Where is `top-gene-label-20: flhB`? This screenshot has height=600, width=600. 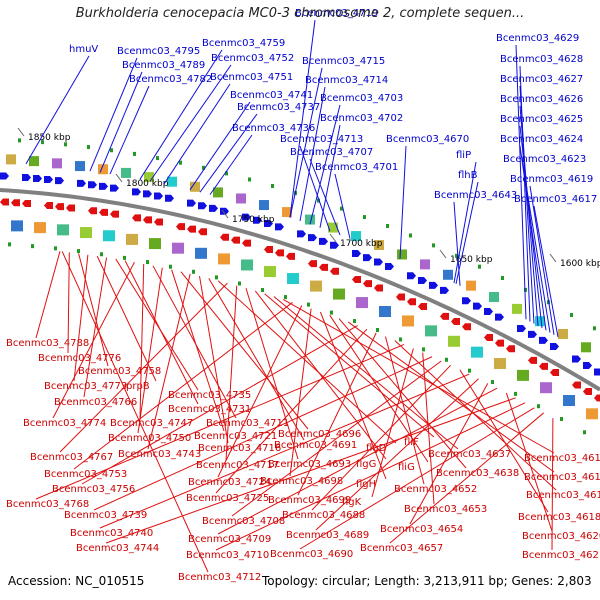
top-gene-label-20: flhB is located at coordinates (468, 175).